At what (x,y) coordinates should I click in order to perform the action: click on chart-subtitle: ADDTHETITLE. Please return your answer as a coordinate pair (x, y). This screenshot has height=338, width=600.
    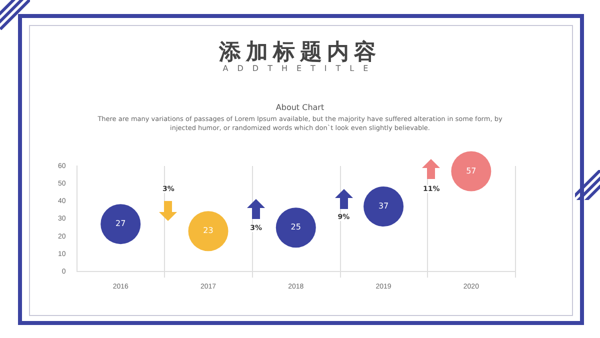
    Looking at the image, I should click on (300, 68).